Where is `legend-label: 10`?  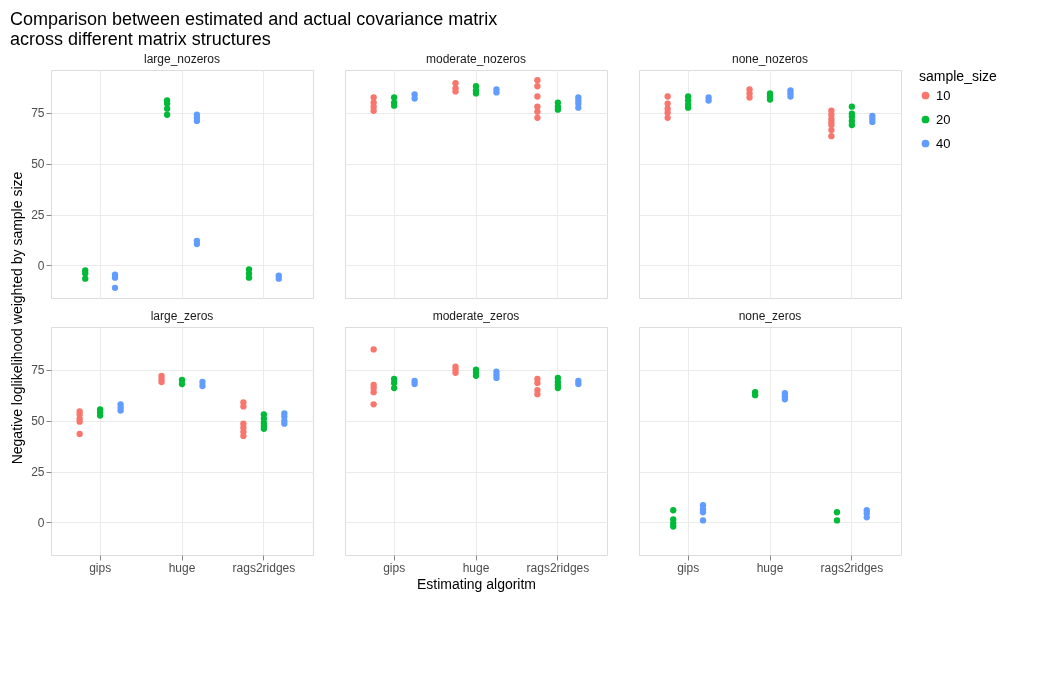 legend-label: 10 is located at coordinates (943, 95).